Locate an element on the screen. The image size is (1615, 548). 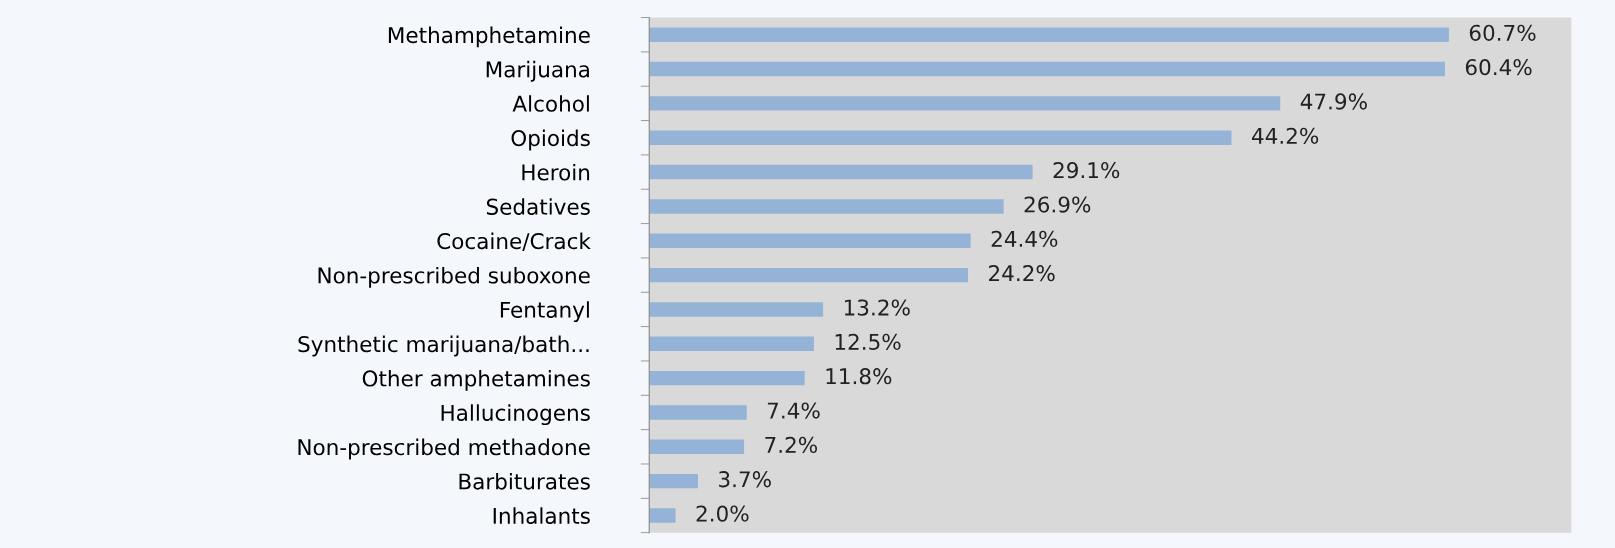
data-label: 60.4% is located at coordinates (1498, 67).